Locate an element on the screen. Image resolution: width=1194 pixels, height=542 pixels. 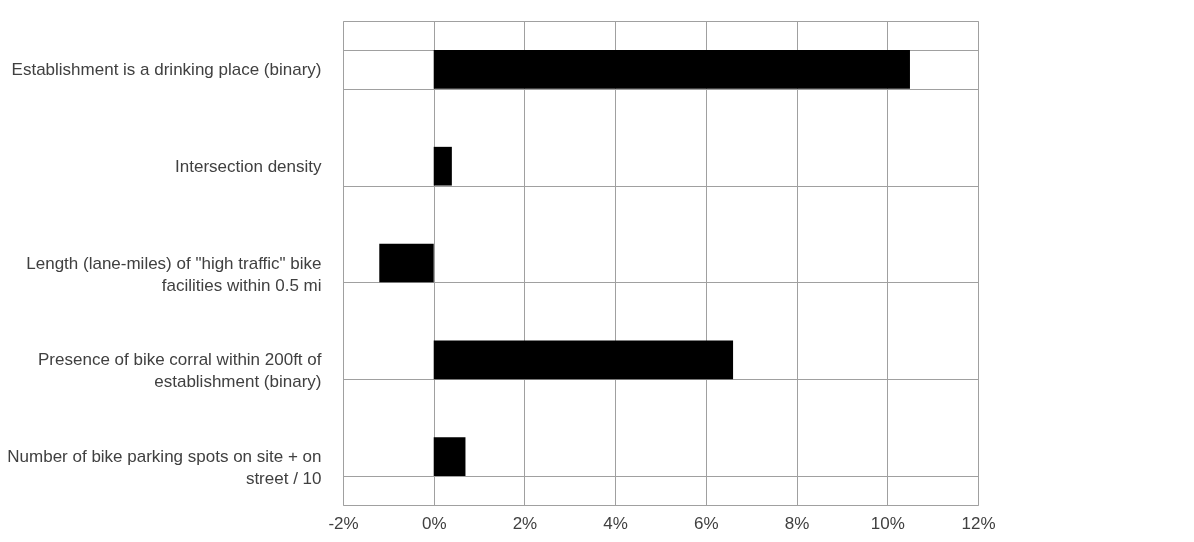
x-tick-label: 4% is located at coordinates (615, 523).